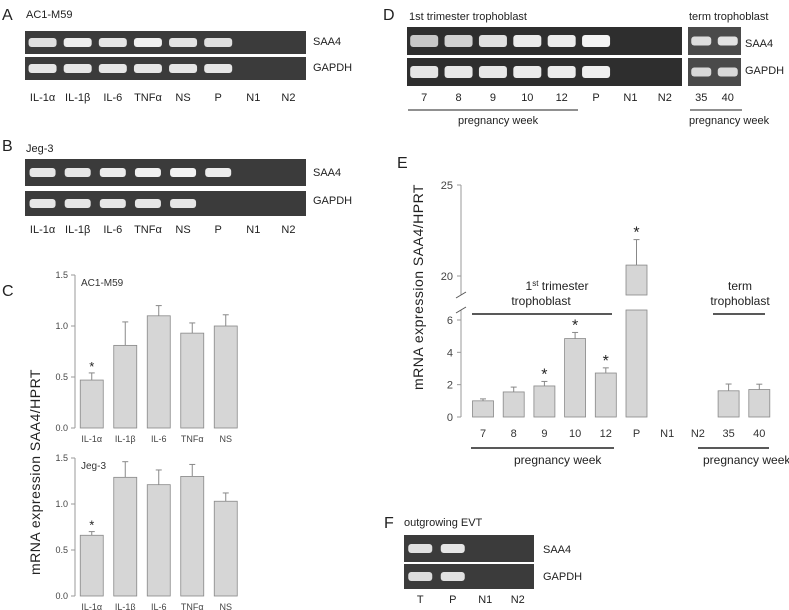 The width and height of the screenshot is (789, 610). I want to click on panel-c-y-axis-label: mRNA expression SAA4/HPRT, so click(35, 472).